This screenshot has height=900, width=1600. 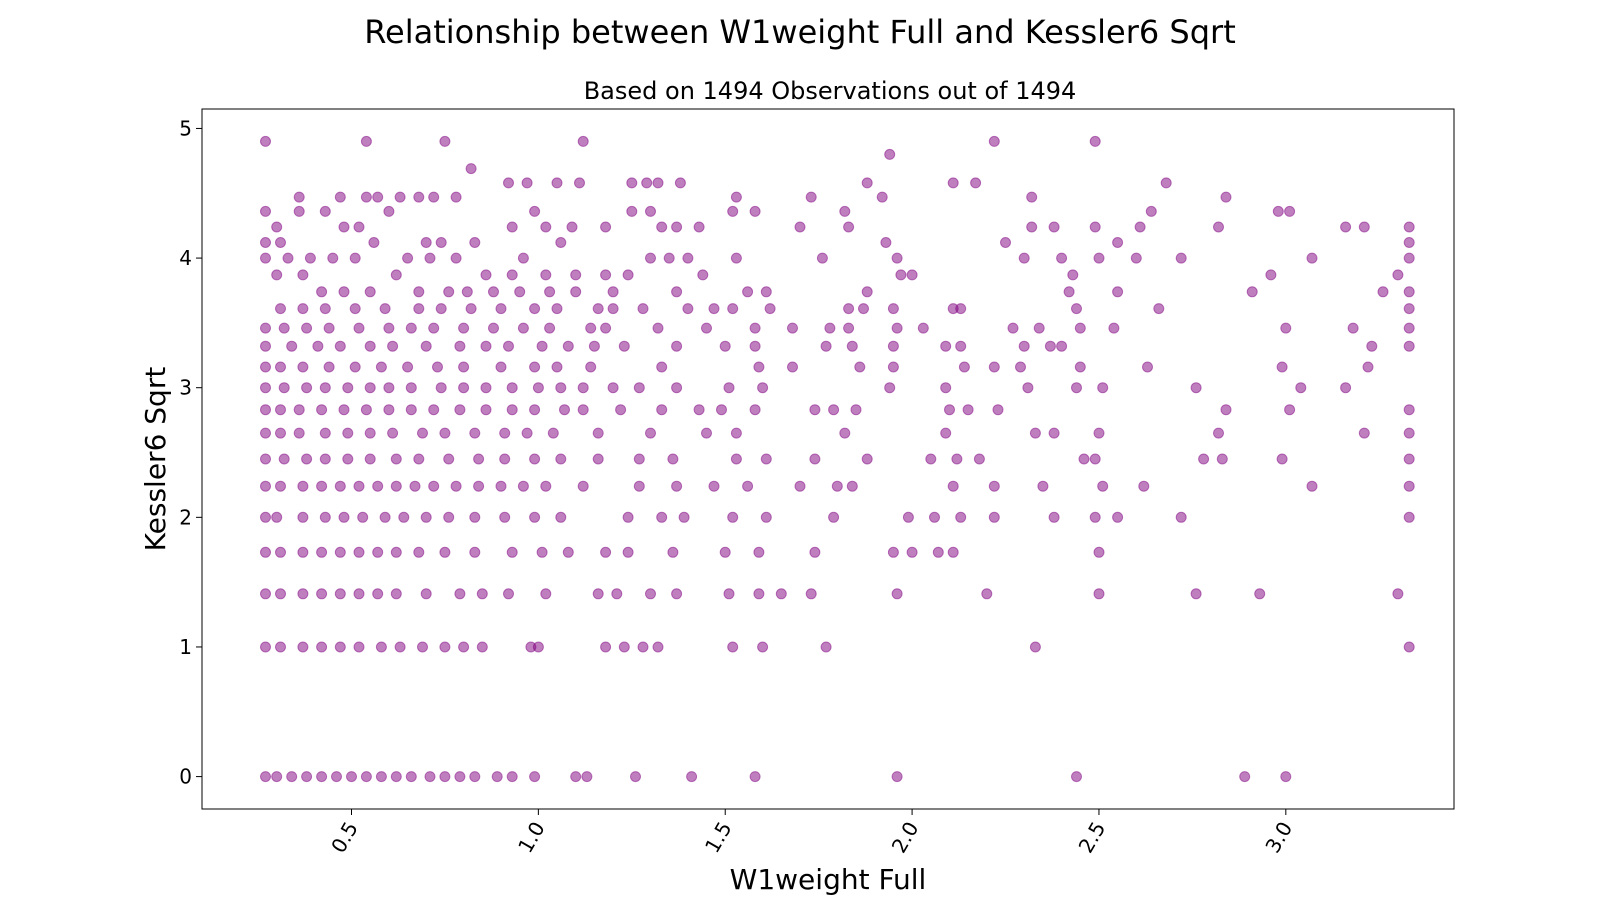 What do you see at coordinates (185, 128) in the screenshot?
I see `y-tick-label: 5` at bounding box center [185, 128].